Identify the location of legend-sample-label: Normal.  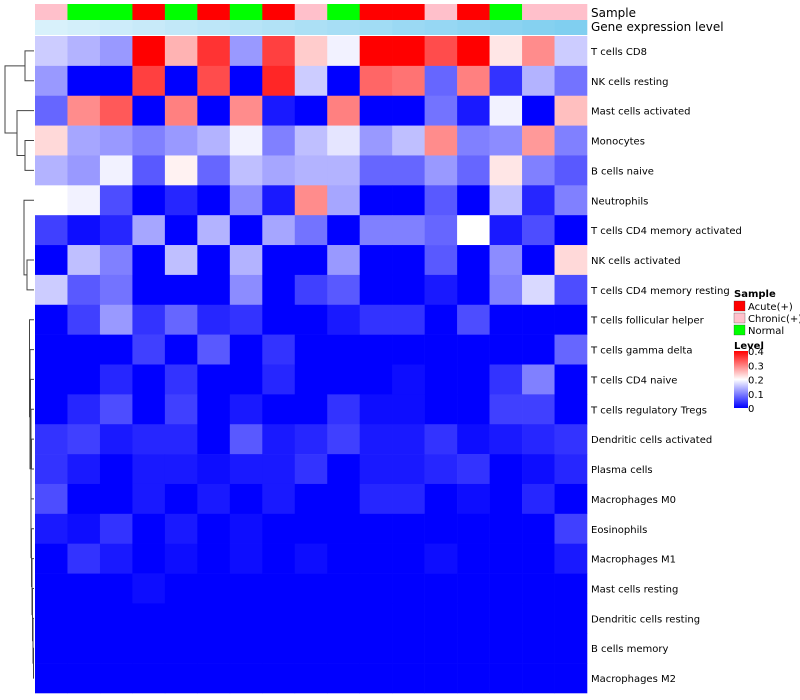
(766, 331).